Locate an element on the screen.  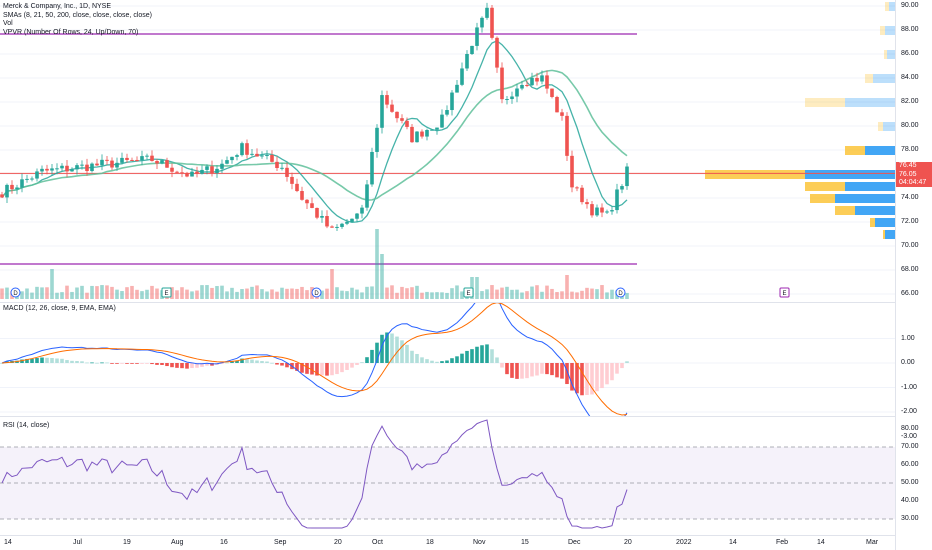
time-tick-label: 19 is located at coordinates (127, 542).